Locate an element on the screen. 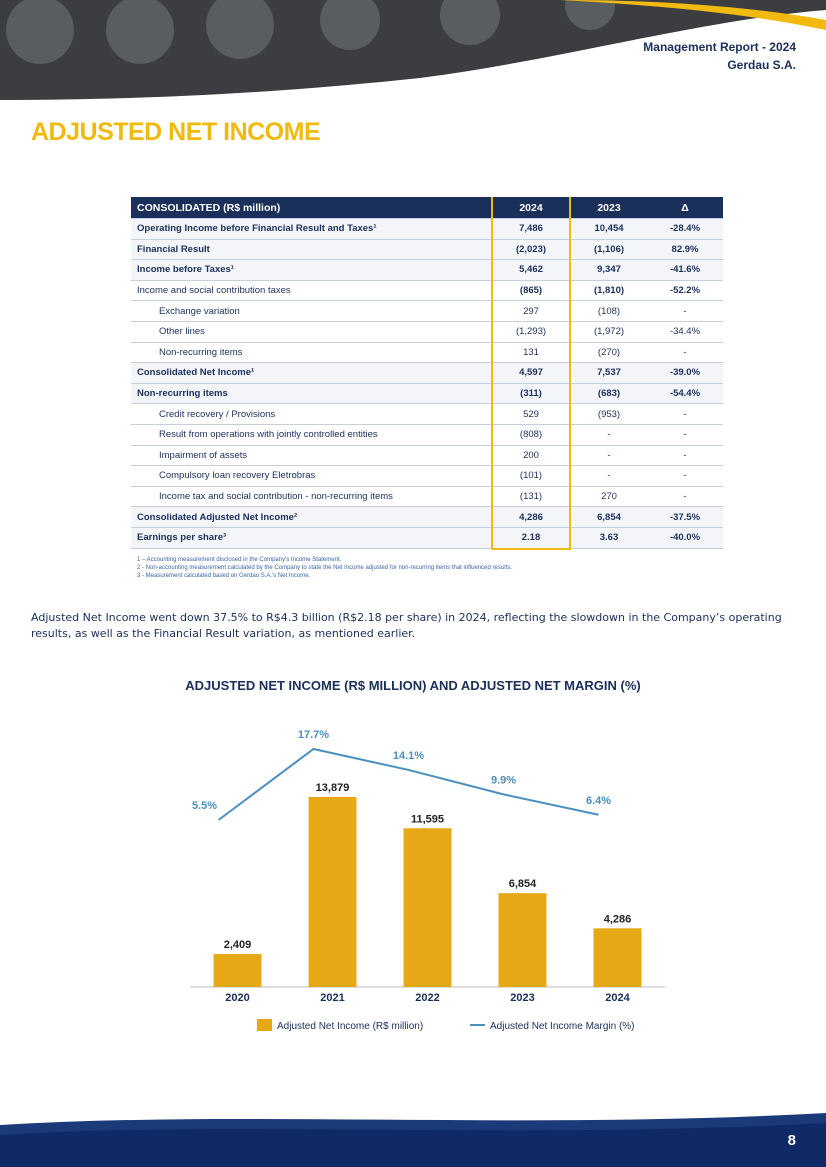 This screenshot has width=826, height=1167. table-row: Other lines (1,293) (1,972) -34.4% is located at coordinates (427, 332).